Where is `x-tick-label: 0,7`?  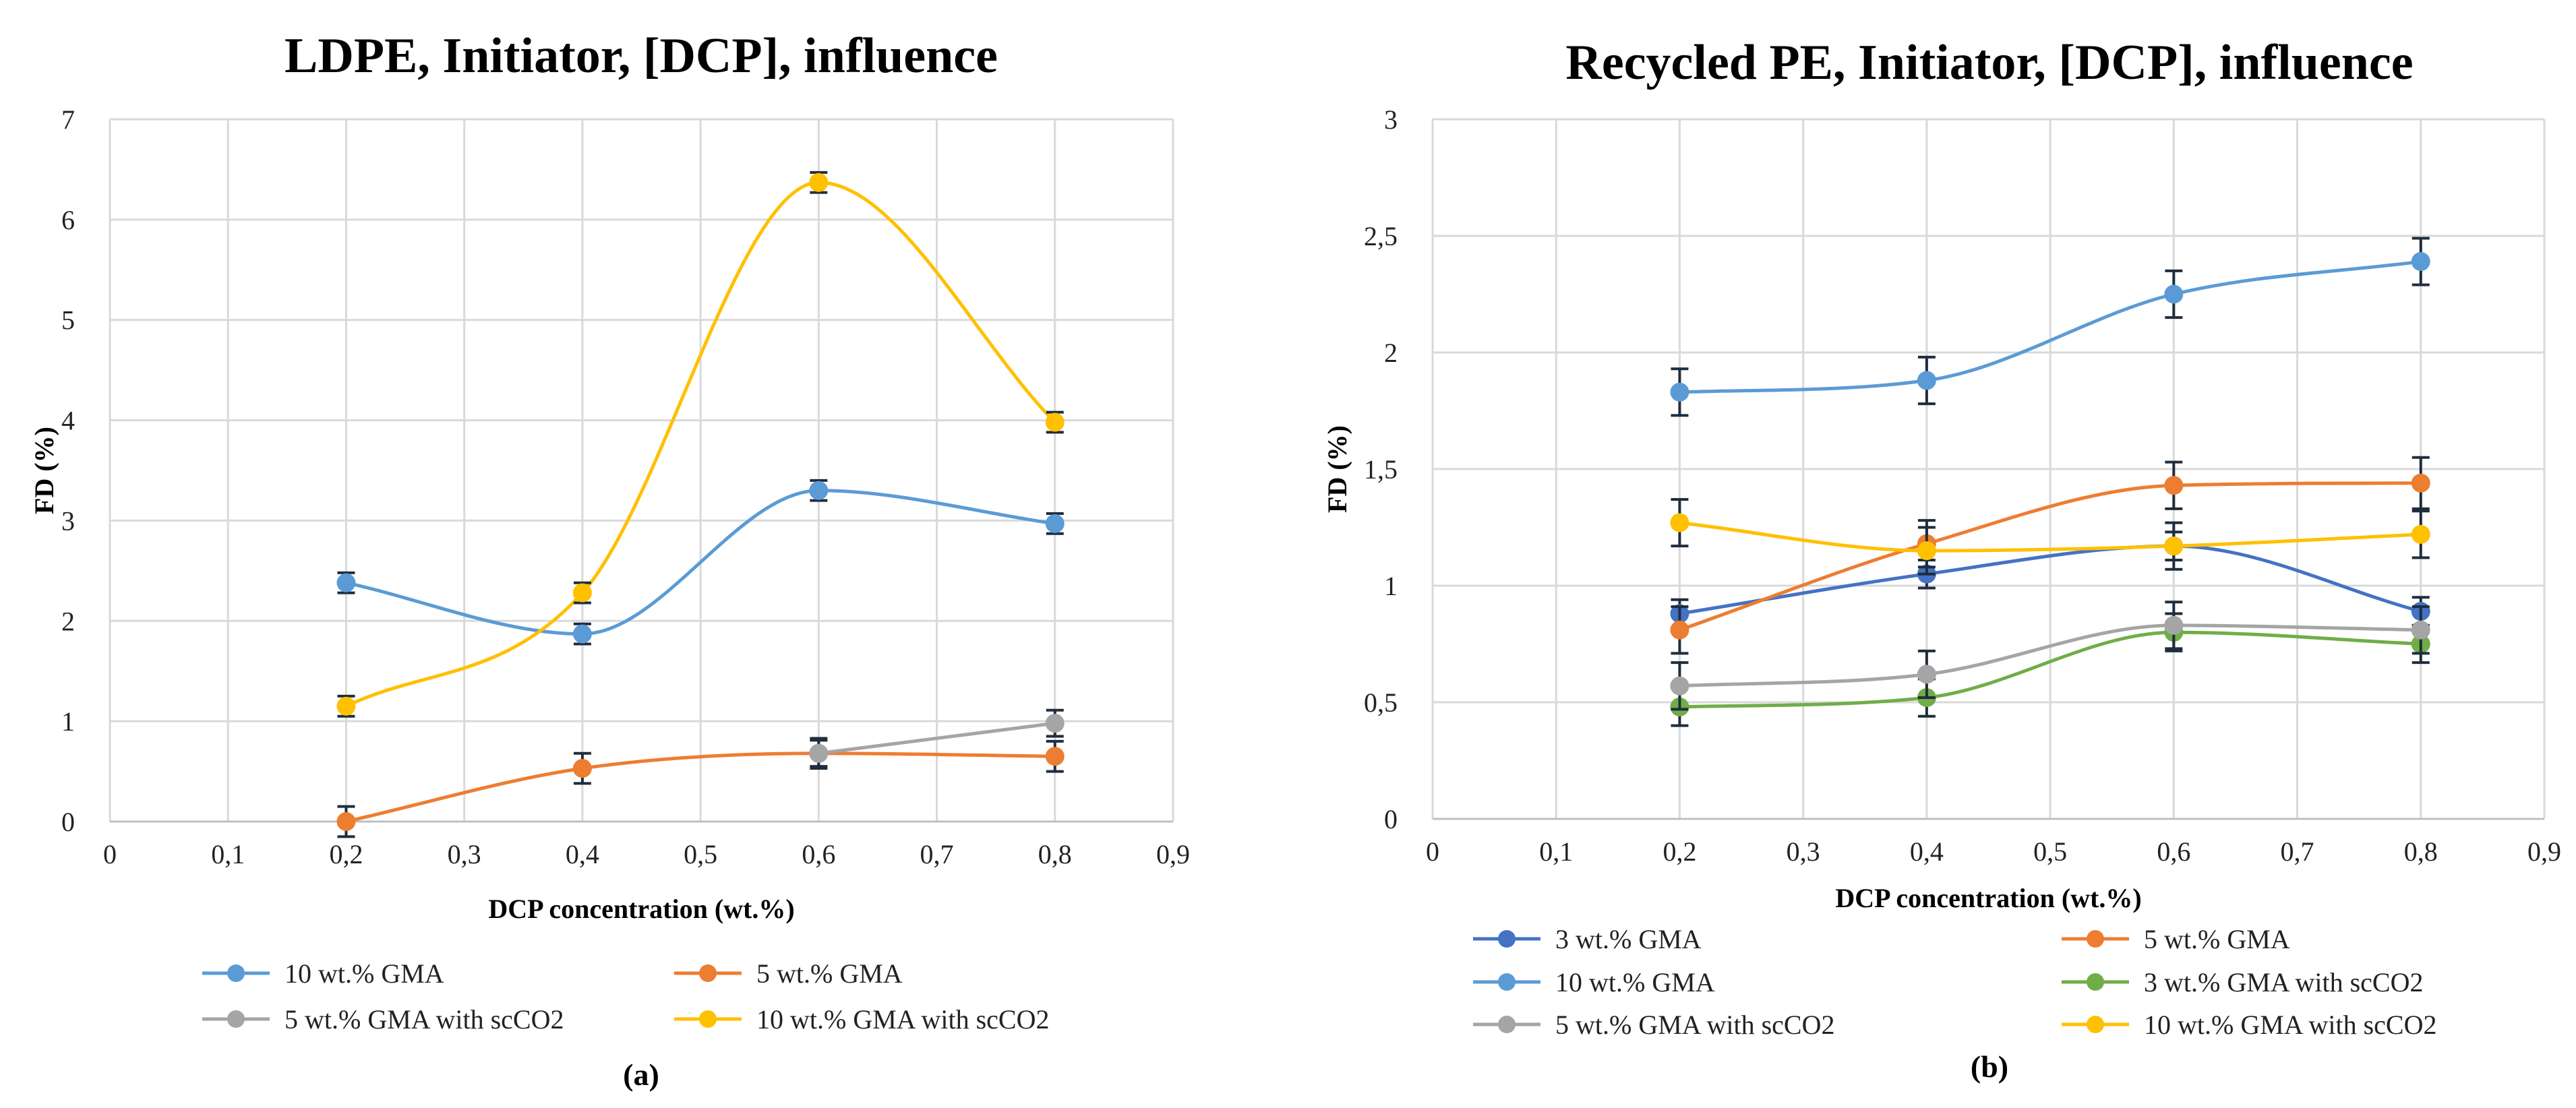
x-tick-label: 0,7 is located at coordinates (937, 854).